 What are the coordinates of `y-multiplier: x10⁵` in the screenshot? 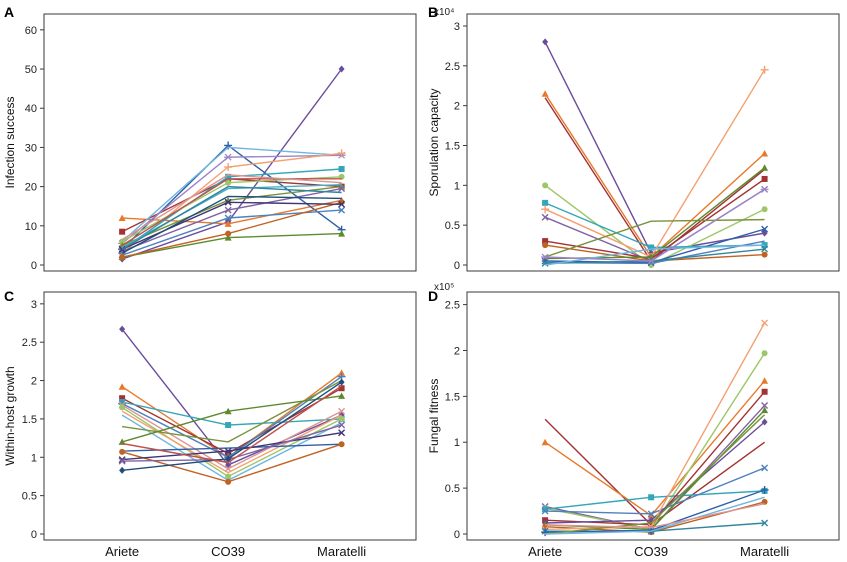 It's located at (444, 287).